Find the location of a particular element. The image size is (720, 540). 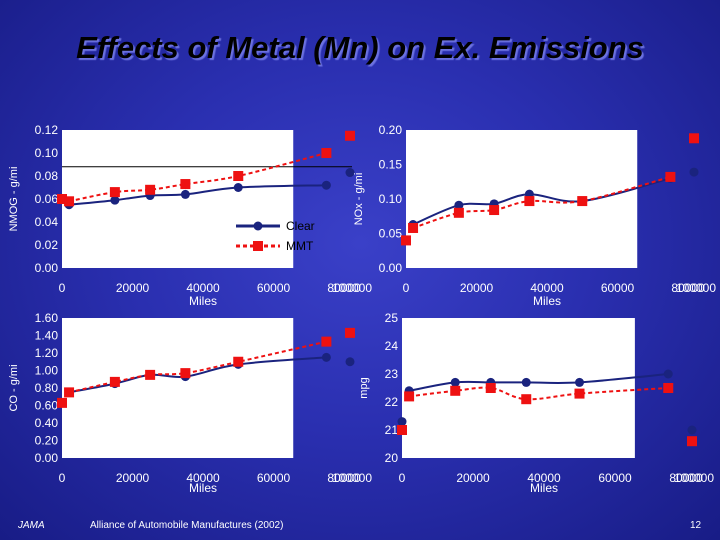

y-tick-label: 0.80 is located at coordinates (47, 388).